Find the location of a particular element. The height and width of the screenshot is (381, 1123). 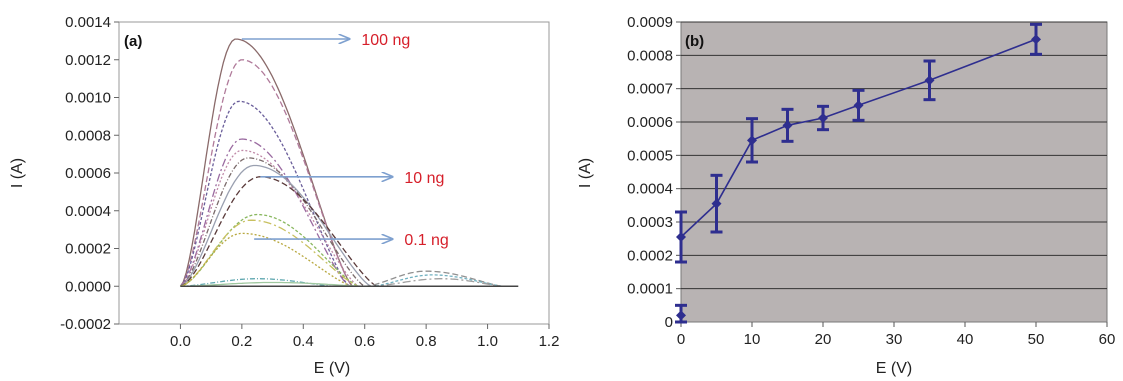

panel-b-x-tick-label: 50 is located at coordinates (1036, 339).